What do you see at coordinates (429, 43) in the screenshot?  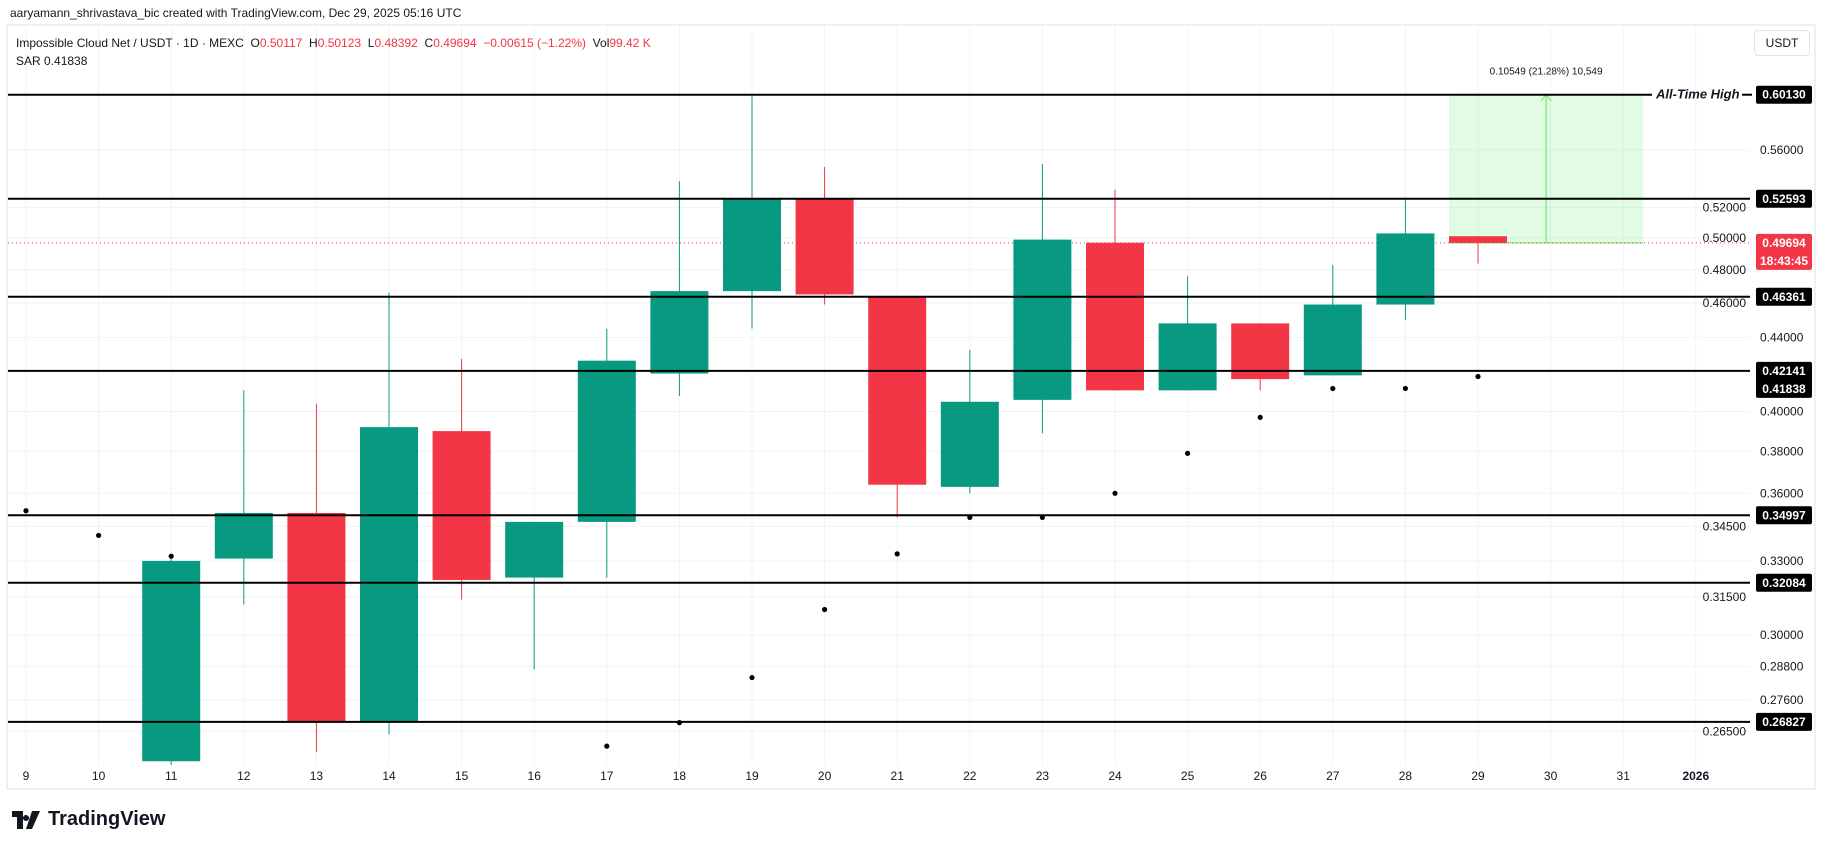 I see `close-label: C` at bounding box center [429, 43].